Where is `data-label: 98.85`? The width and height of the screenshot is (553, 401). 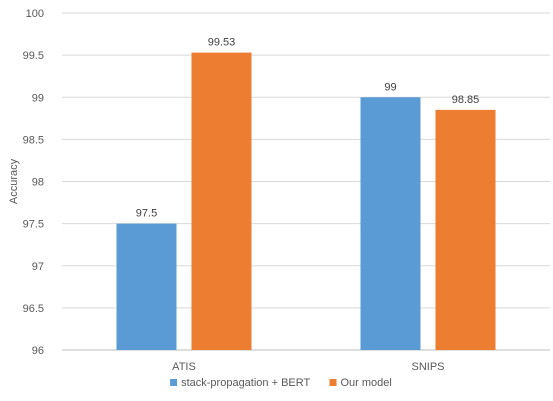 data-label: 98.85 is located at coordinates (466, 100).